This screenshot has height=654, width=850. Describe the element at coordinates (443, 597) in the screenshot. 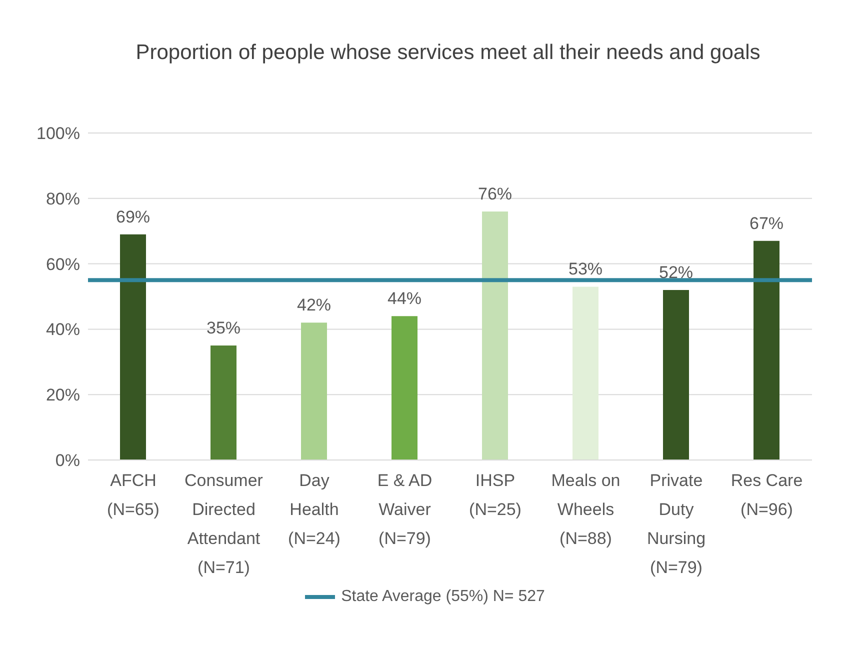

I see `legend-label: State Average (55%) N= 527` at that location.